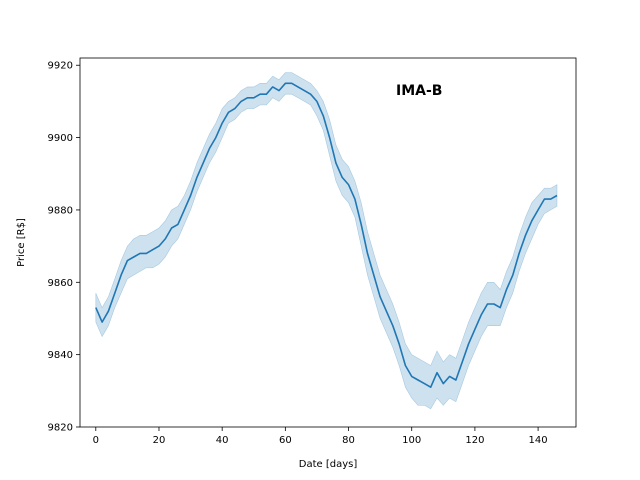 This screenshot has height=480, width=640. What do you see at coordinates (320, 436) in the screenshot?
I see `x-axis-ticks: 0 20 40 60 80 100 120 140` at bounding box center [320, 436].